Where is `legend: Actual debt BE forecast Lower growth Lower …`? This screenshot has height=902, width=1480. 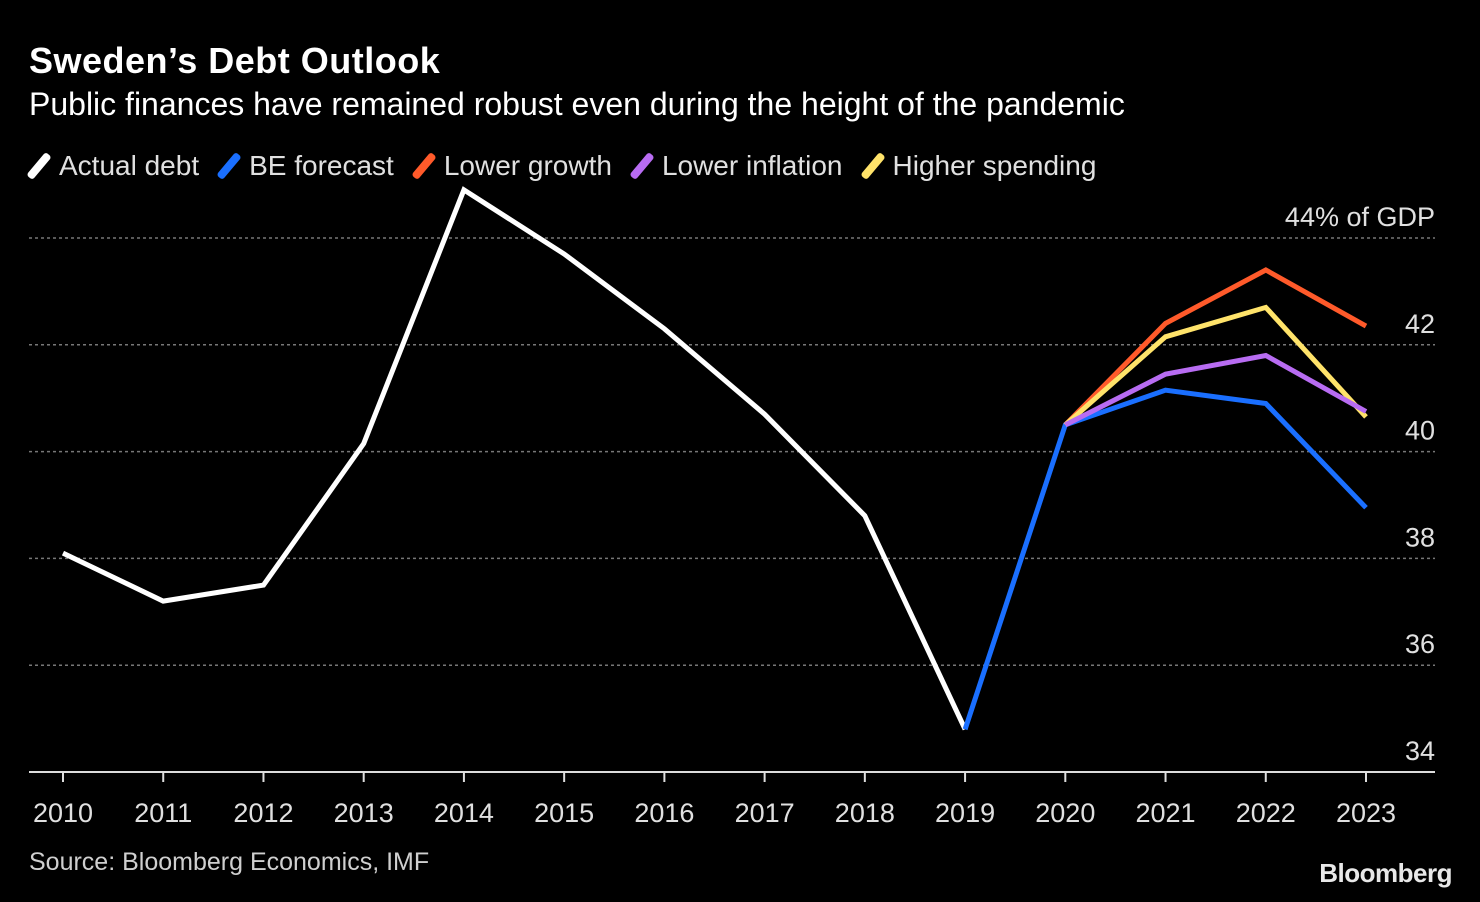
legend: Actual debt BE forecast Lower growth Lower … is located at coordinates (561, 166).